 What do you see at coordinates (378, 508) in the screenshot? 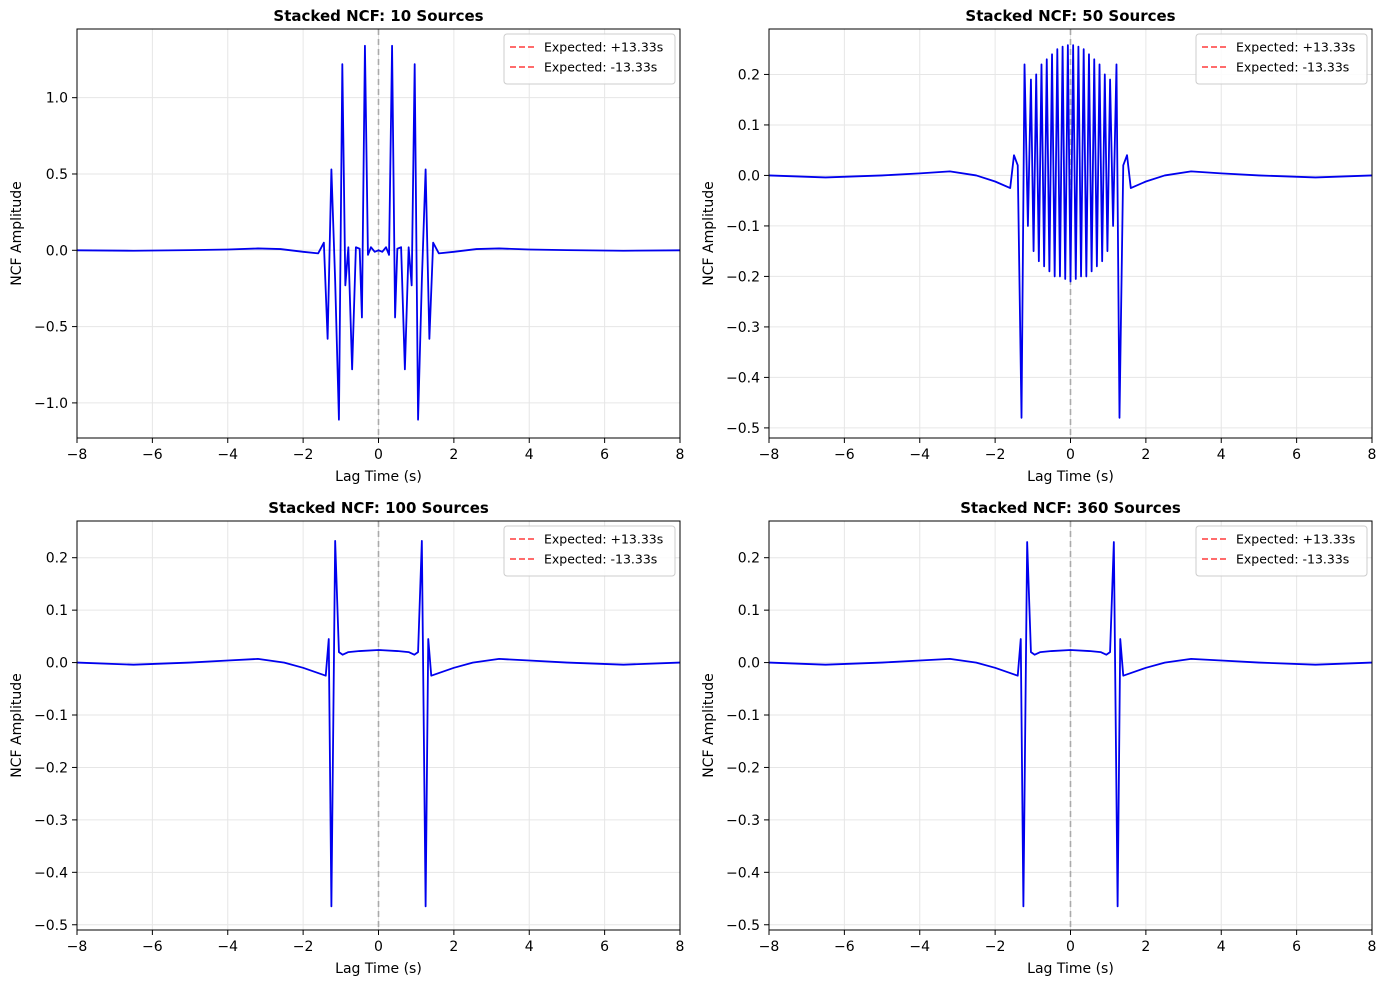
I see `chart-title: Stacked NCF: 100 Sources` at bounding box center [378, 508].